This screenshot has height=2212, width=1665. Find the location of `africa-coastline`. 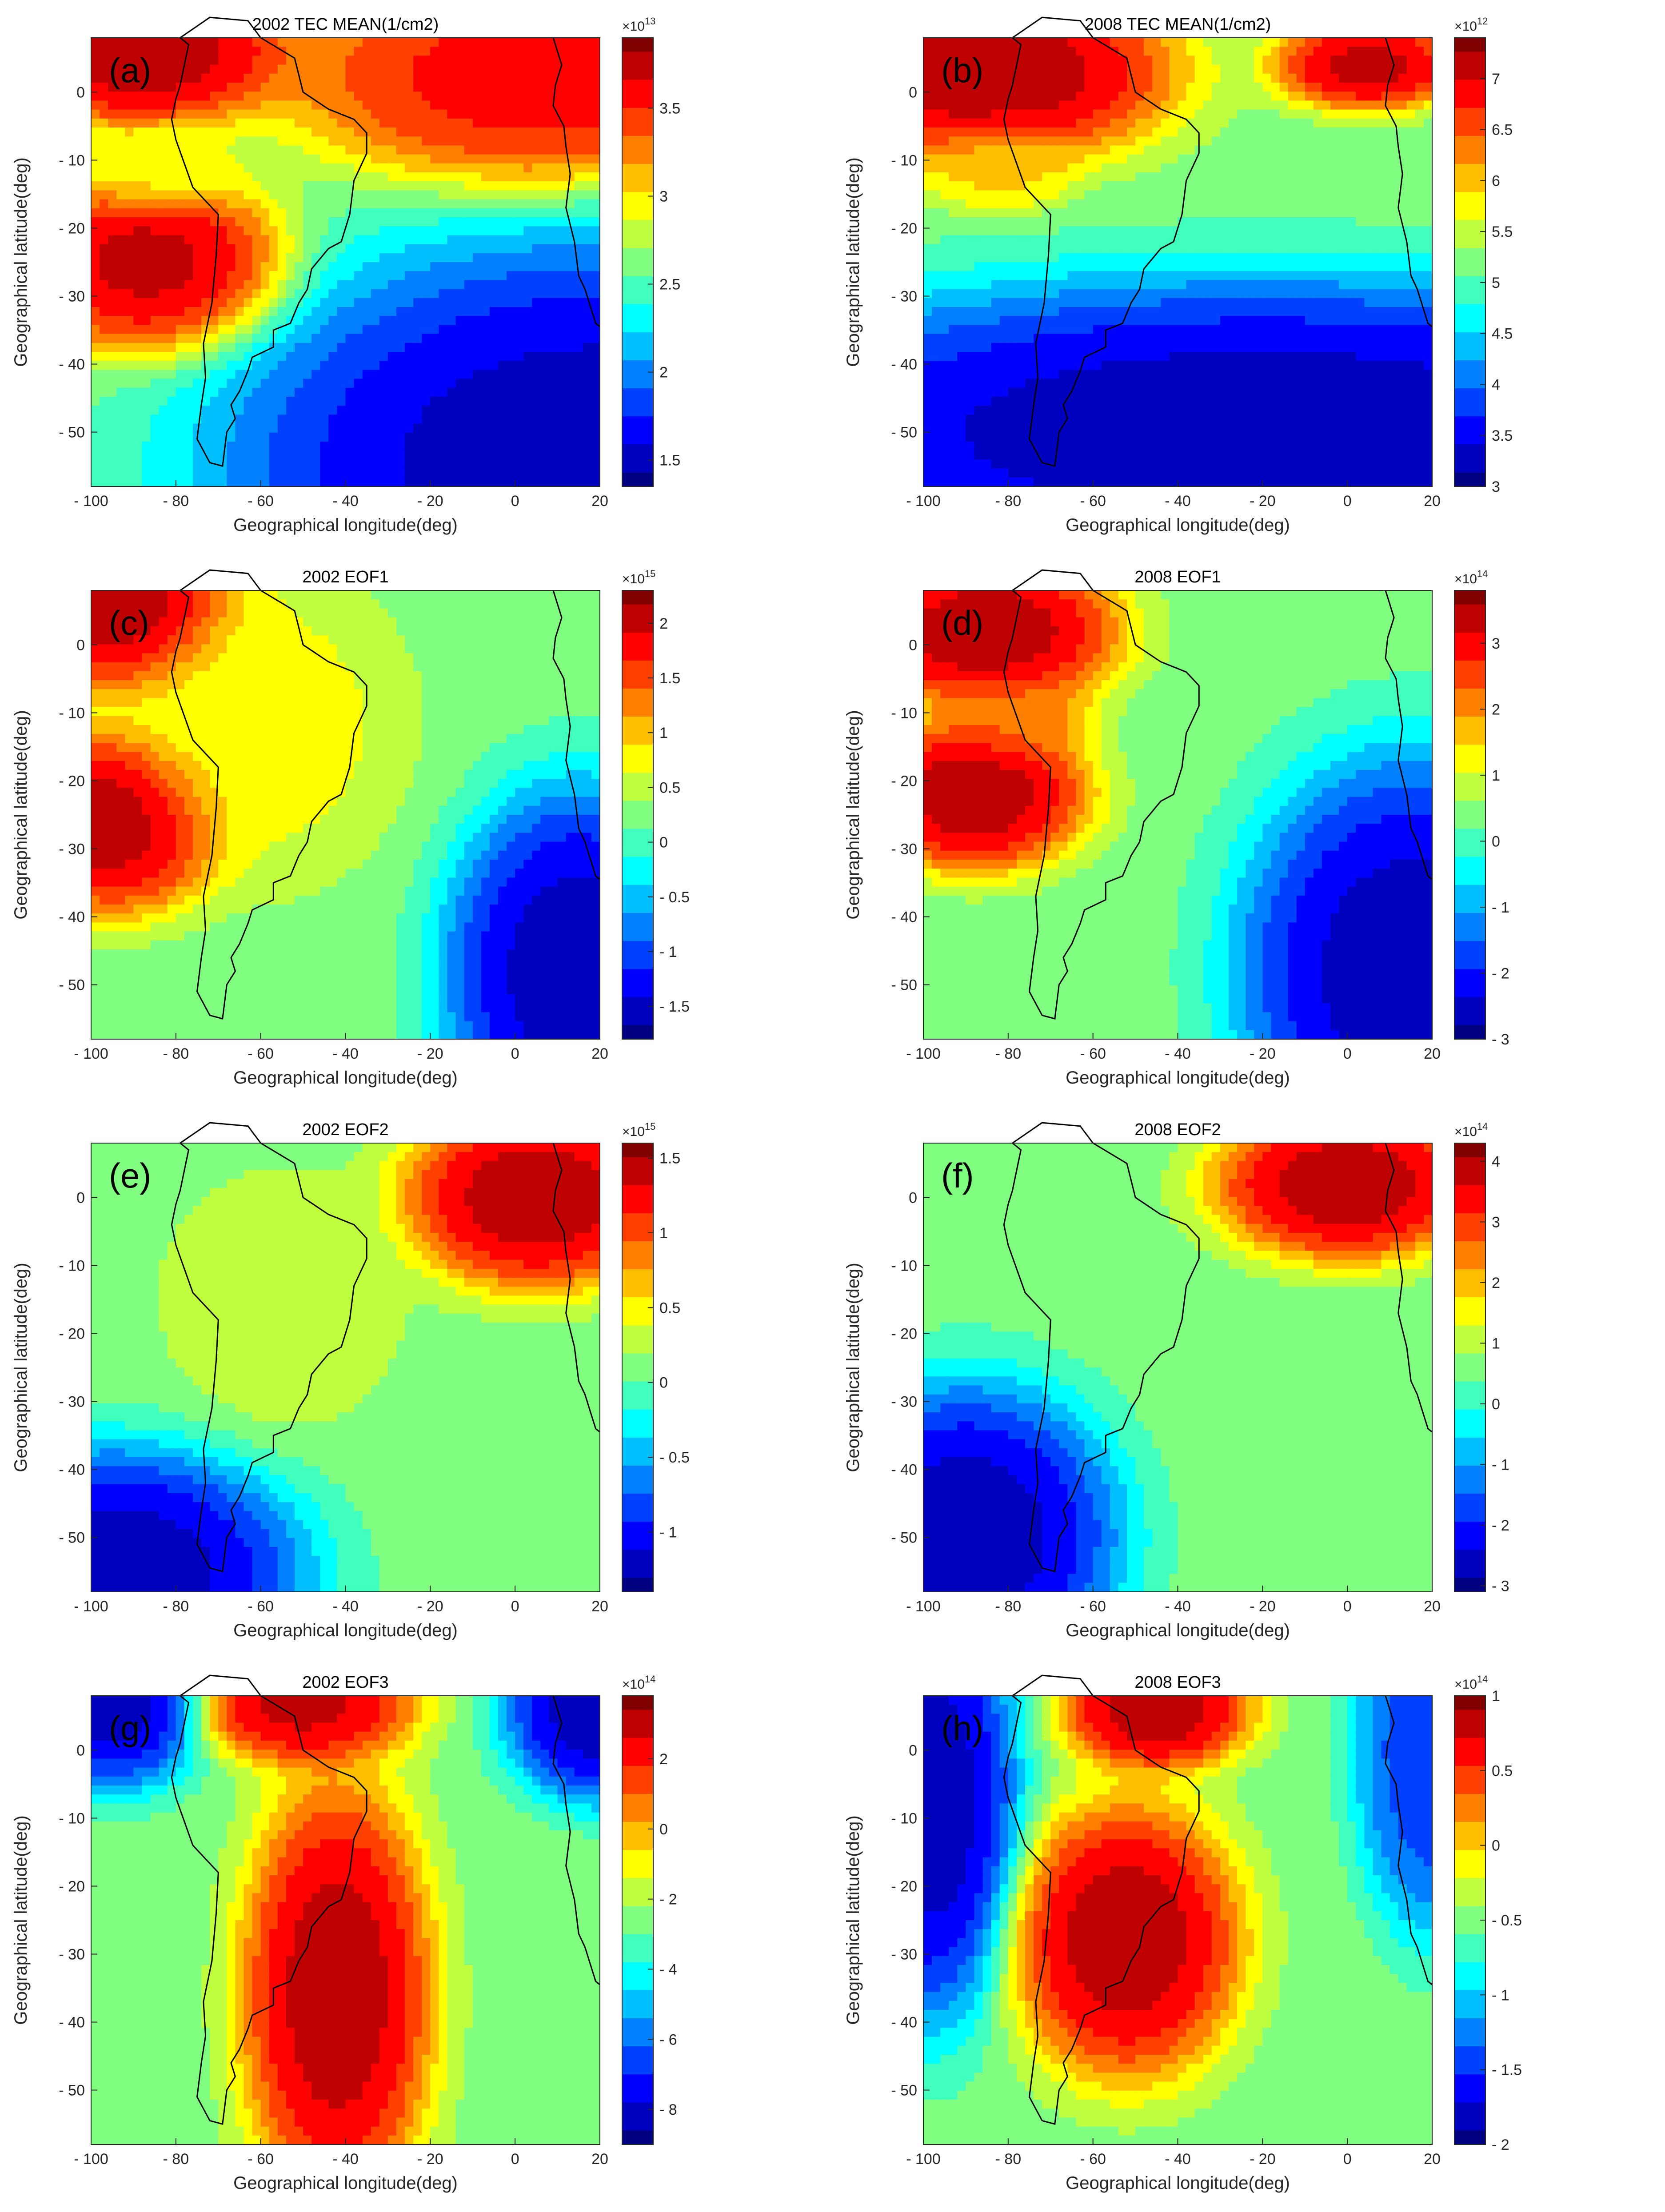

africa-coastline is located at coordinates (576, 182).